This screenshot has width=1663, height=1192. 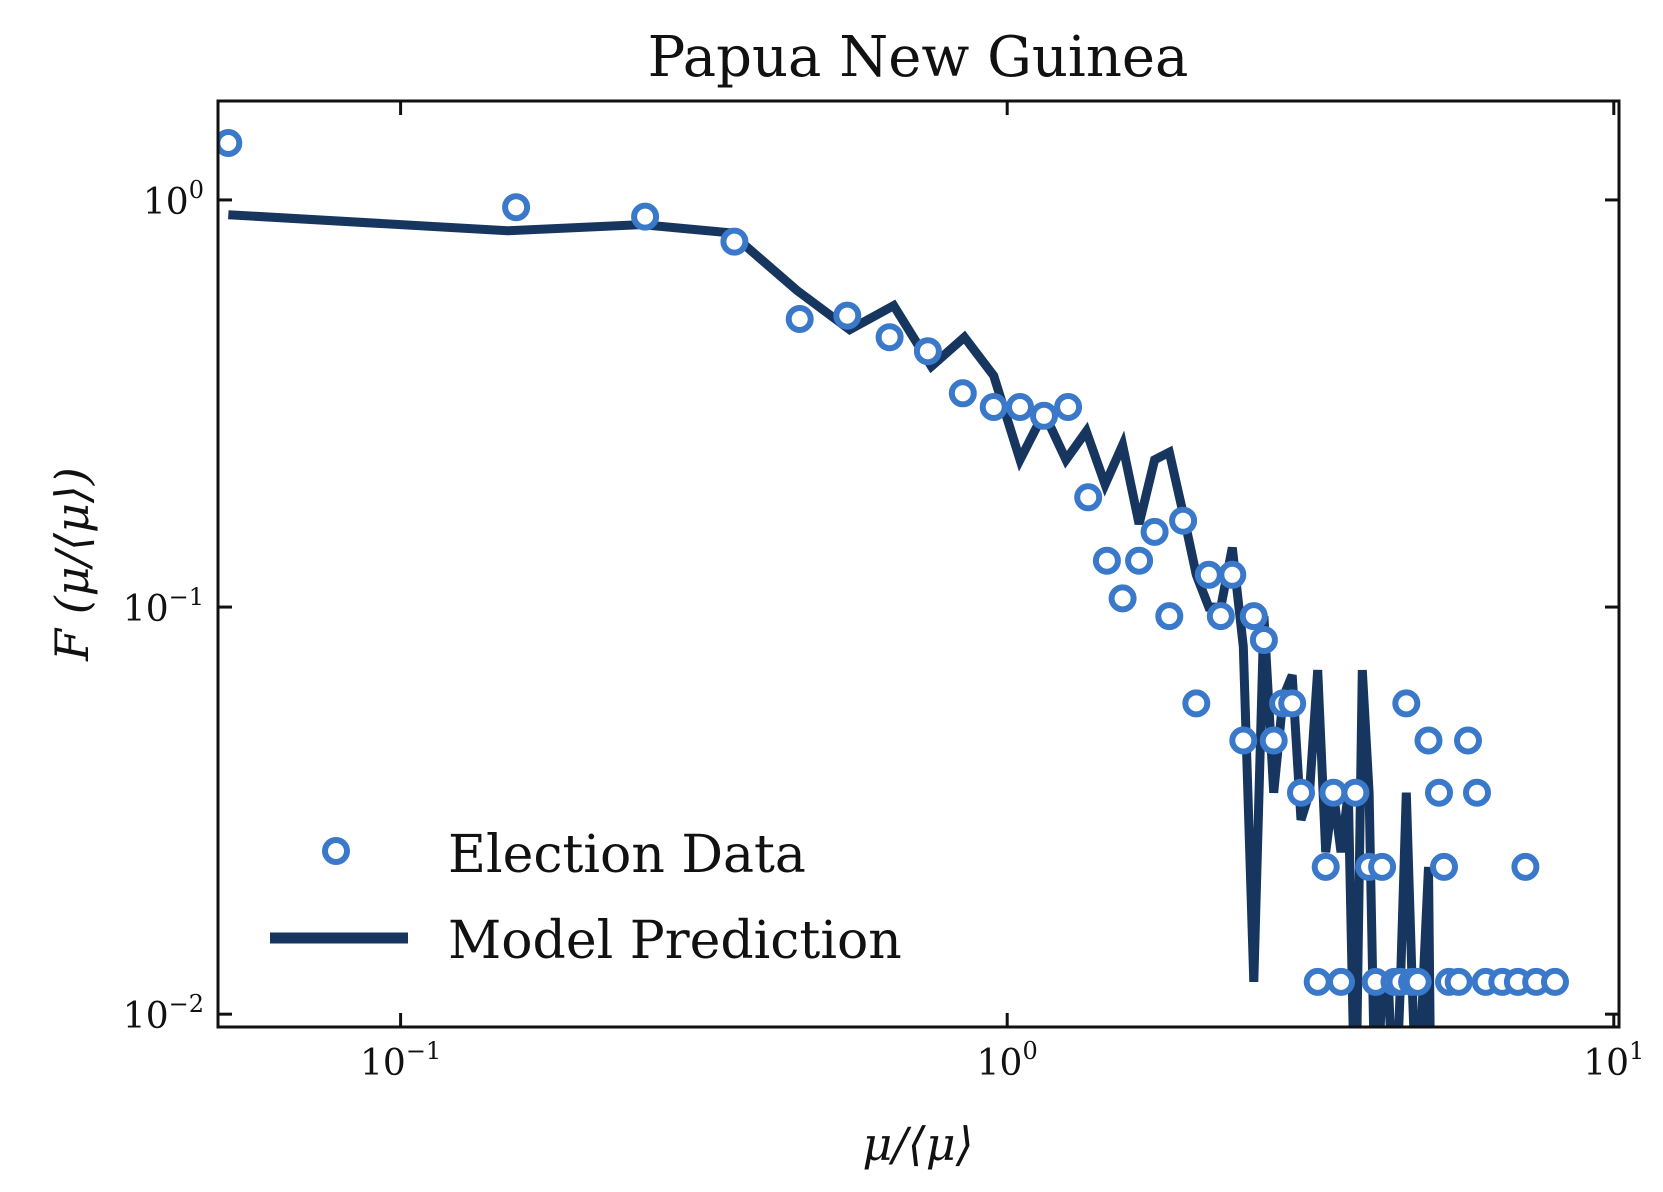 I want to click on y-tick-label: 10⁻¹, so click(x=163, y=606).